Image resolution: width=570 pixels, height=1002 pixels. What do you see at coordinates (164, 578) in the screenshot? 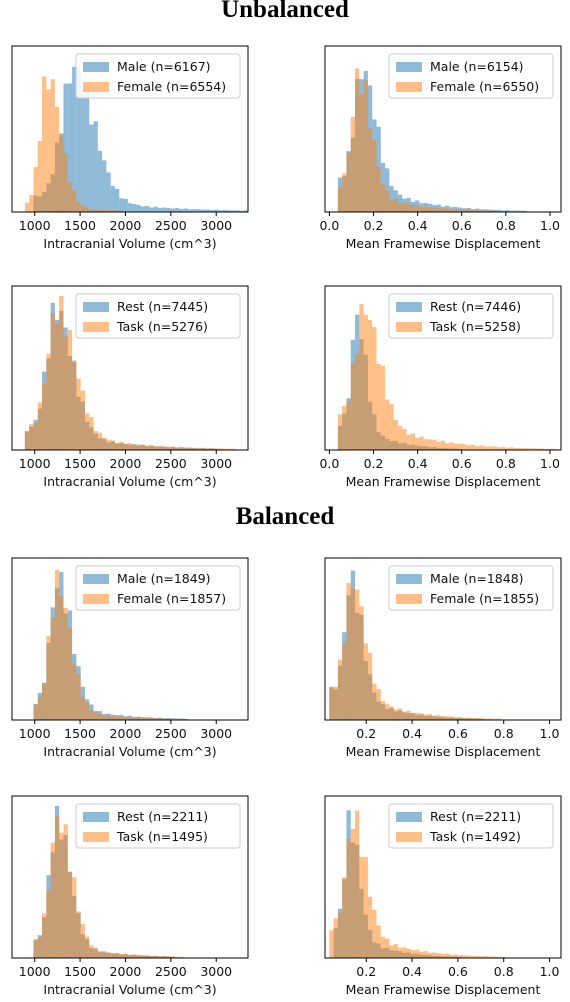
I see `legend-label: Male (n=1849)` at bounding box center [164, 578].